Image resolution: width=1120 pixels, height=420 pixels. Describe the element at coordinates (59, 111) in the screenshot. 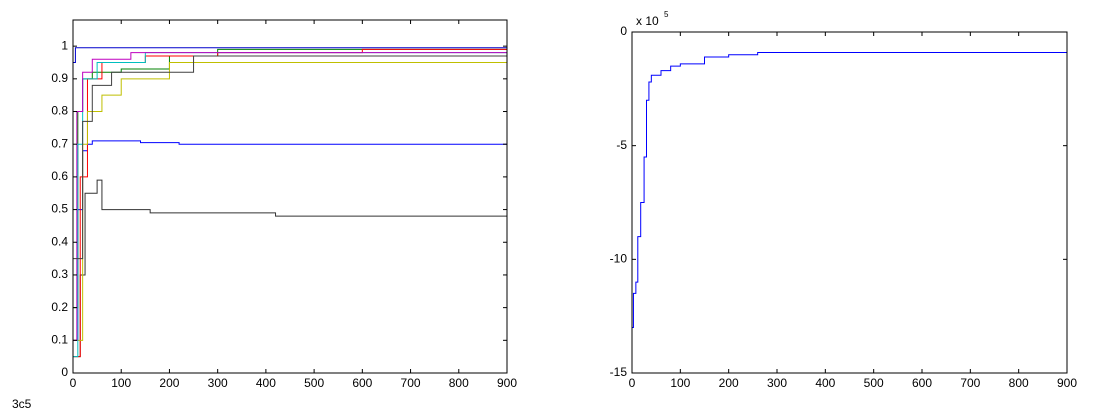

I see `y-tick-label: 0.8` at that location.